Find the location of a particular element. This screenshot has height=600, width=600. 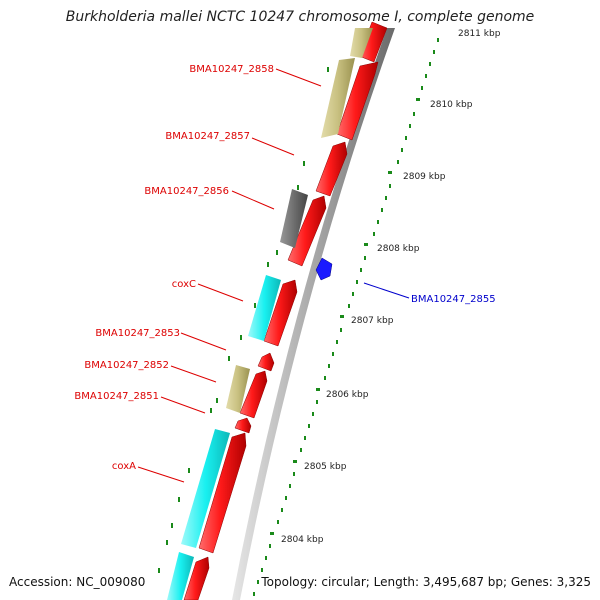

tick-label-2811: 2811 kbp is located at coordinates (479, 34).